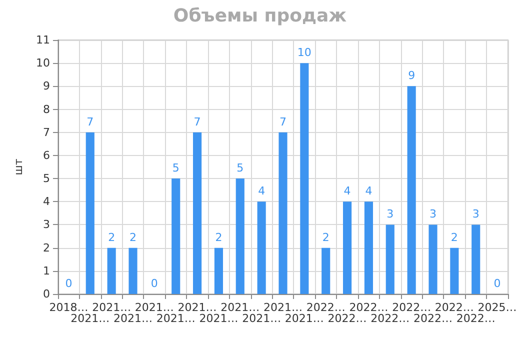 This screenshot has width=520, height=345. I want to click on y-tick-label: 2, so click(46, 247).